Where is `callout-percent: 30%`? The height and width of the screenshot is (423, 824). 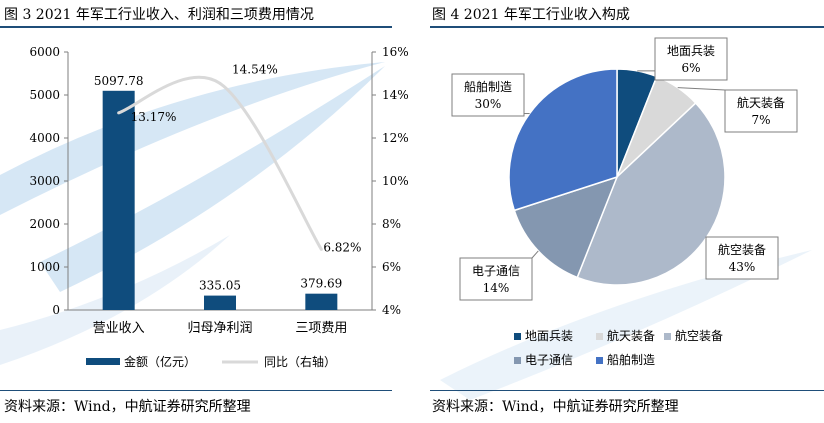 callout-percent: 30% is located at coordinates (488, 104).